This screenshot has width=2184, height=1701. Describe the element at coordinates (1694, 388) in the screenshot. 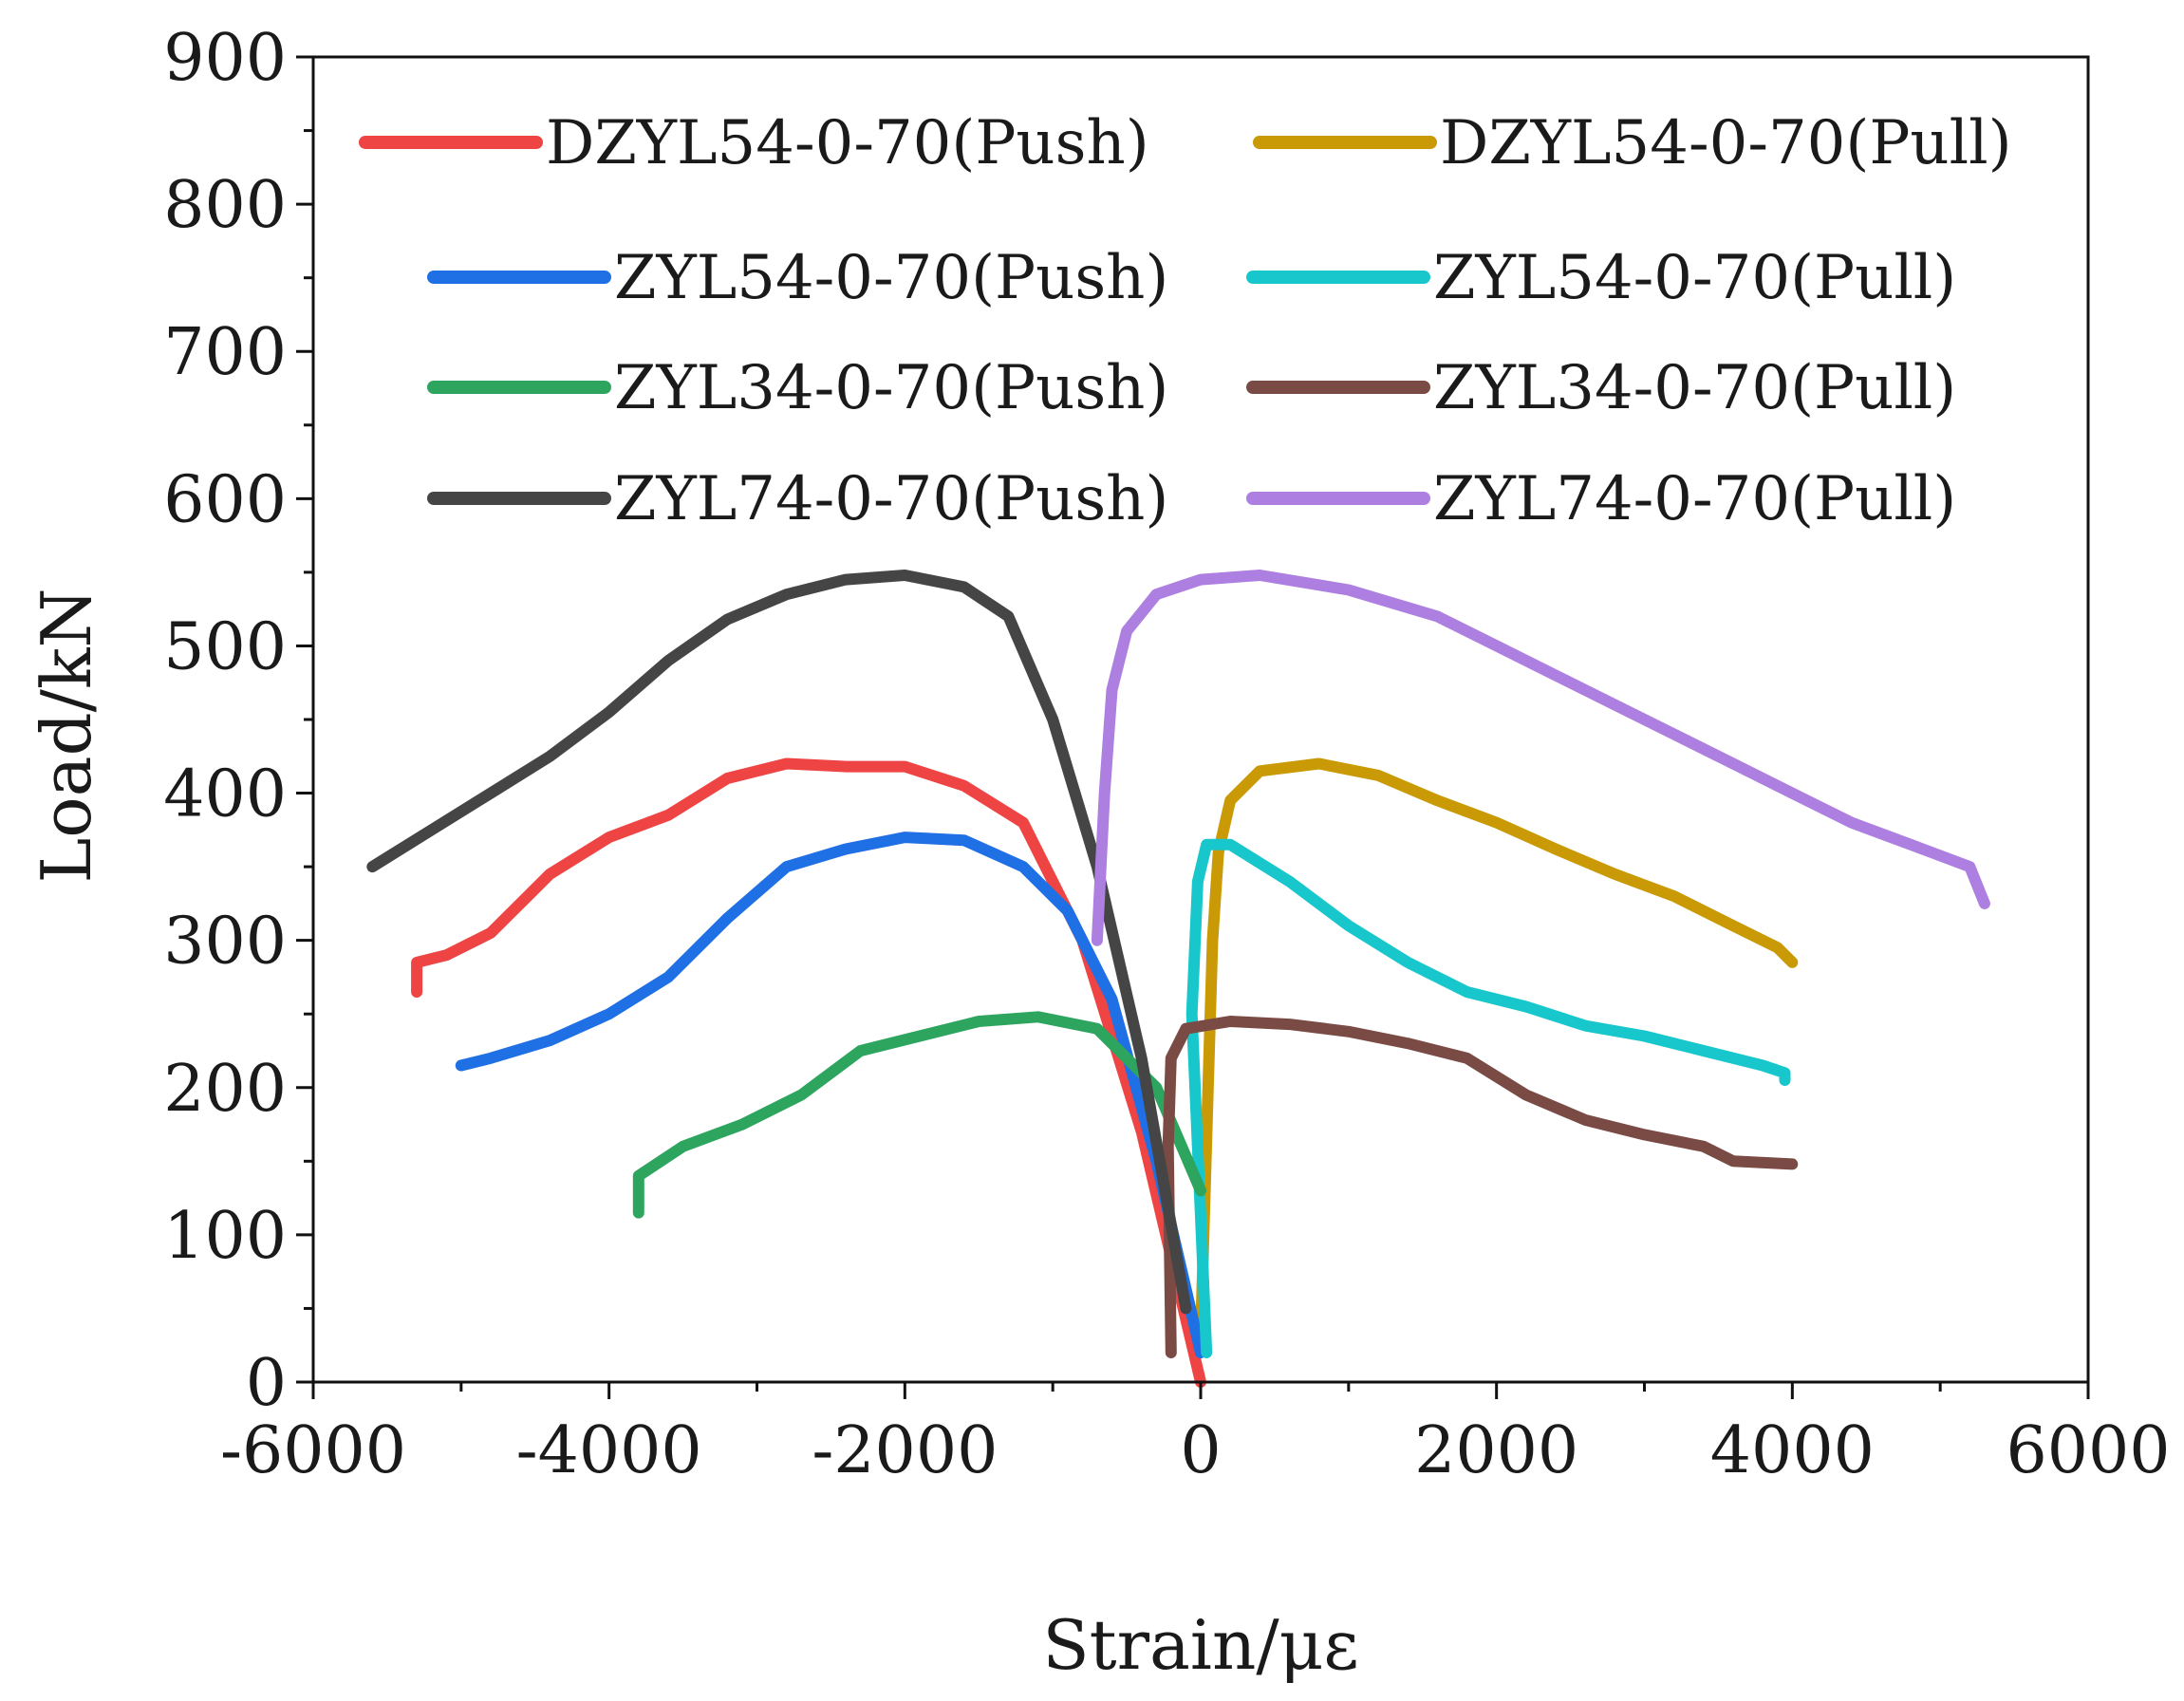

I see `legend-label-5: ZYL34-0-70(Pull)` at that location.